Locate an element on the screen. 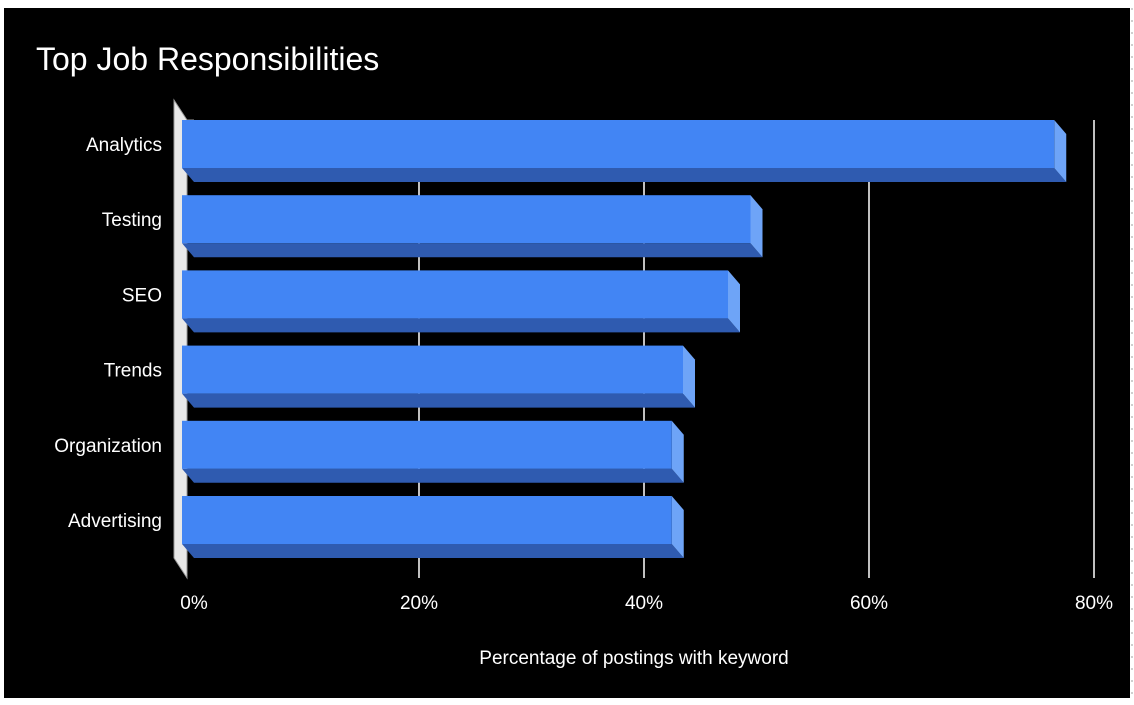  x-axis-title: Percentage of postings with keyword is located at coordinates (633, 658).